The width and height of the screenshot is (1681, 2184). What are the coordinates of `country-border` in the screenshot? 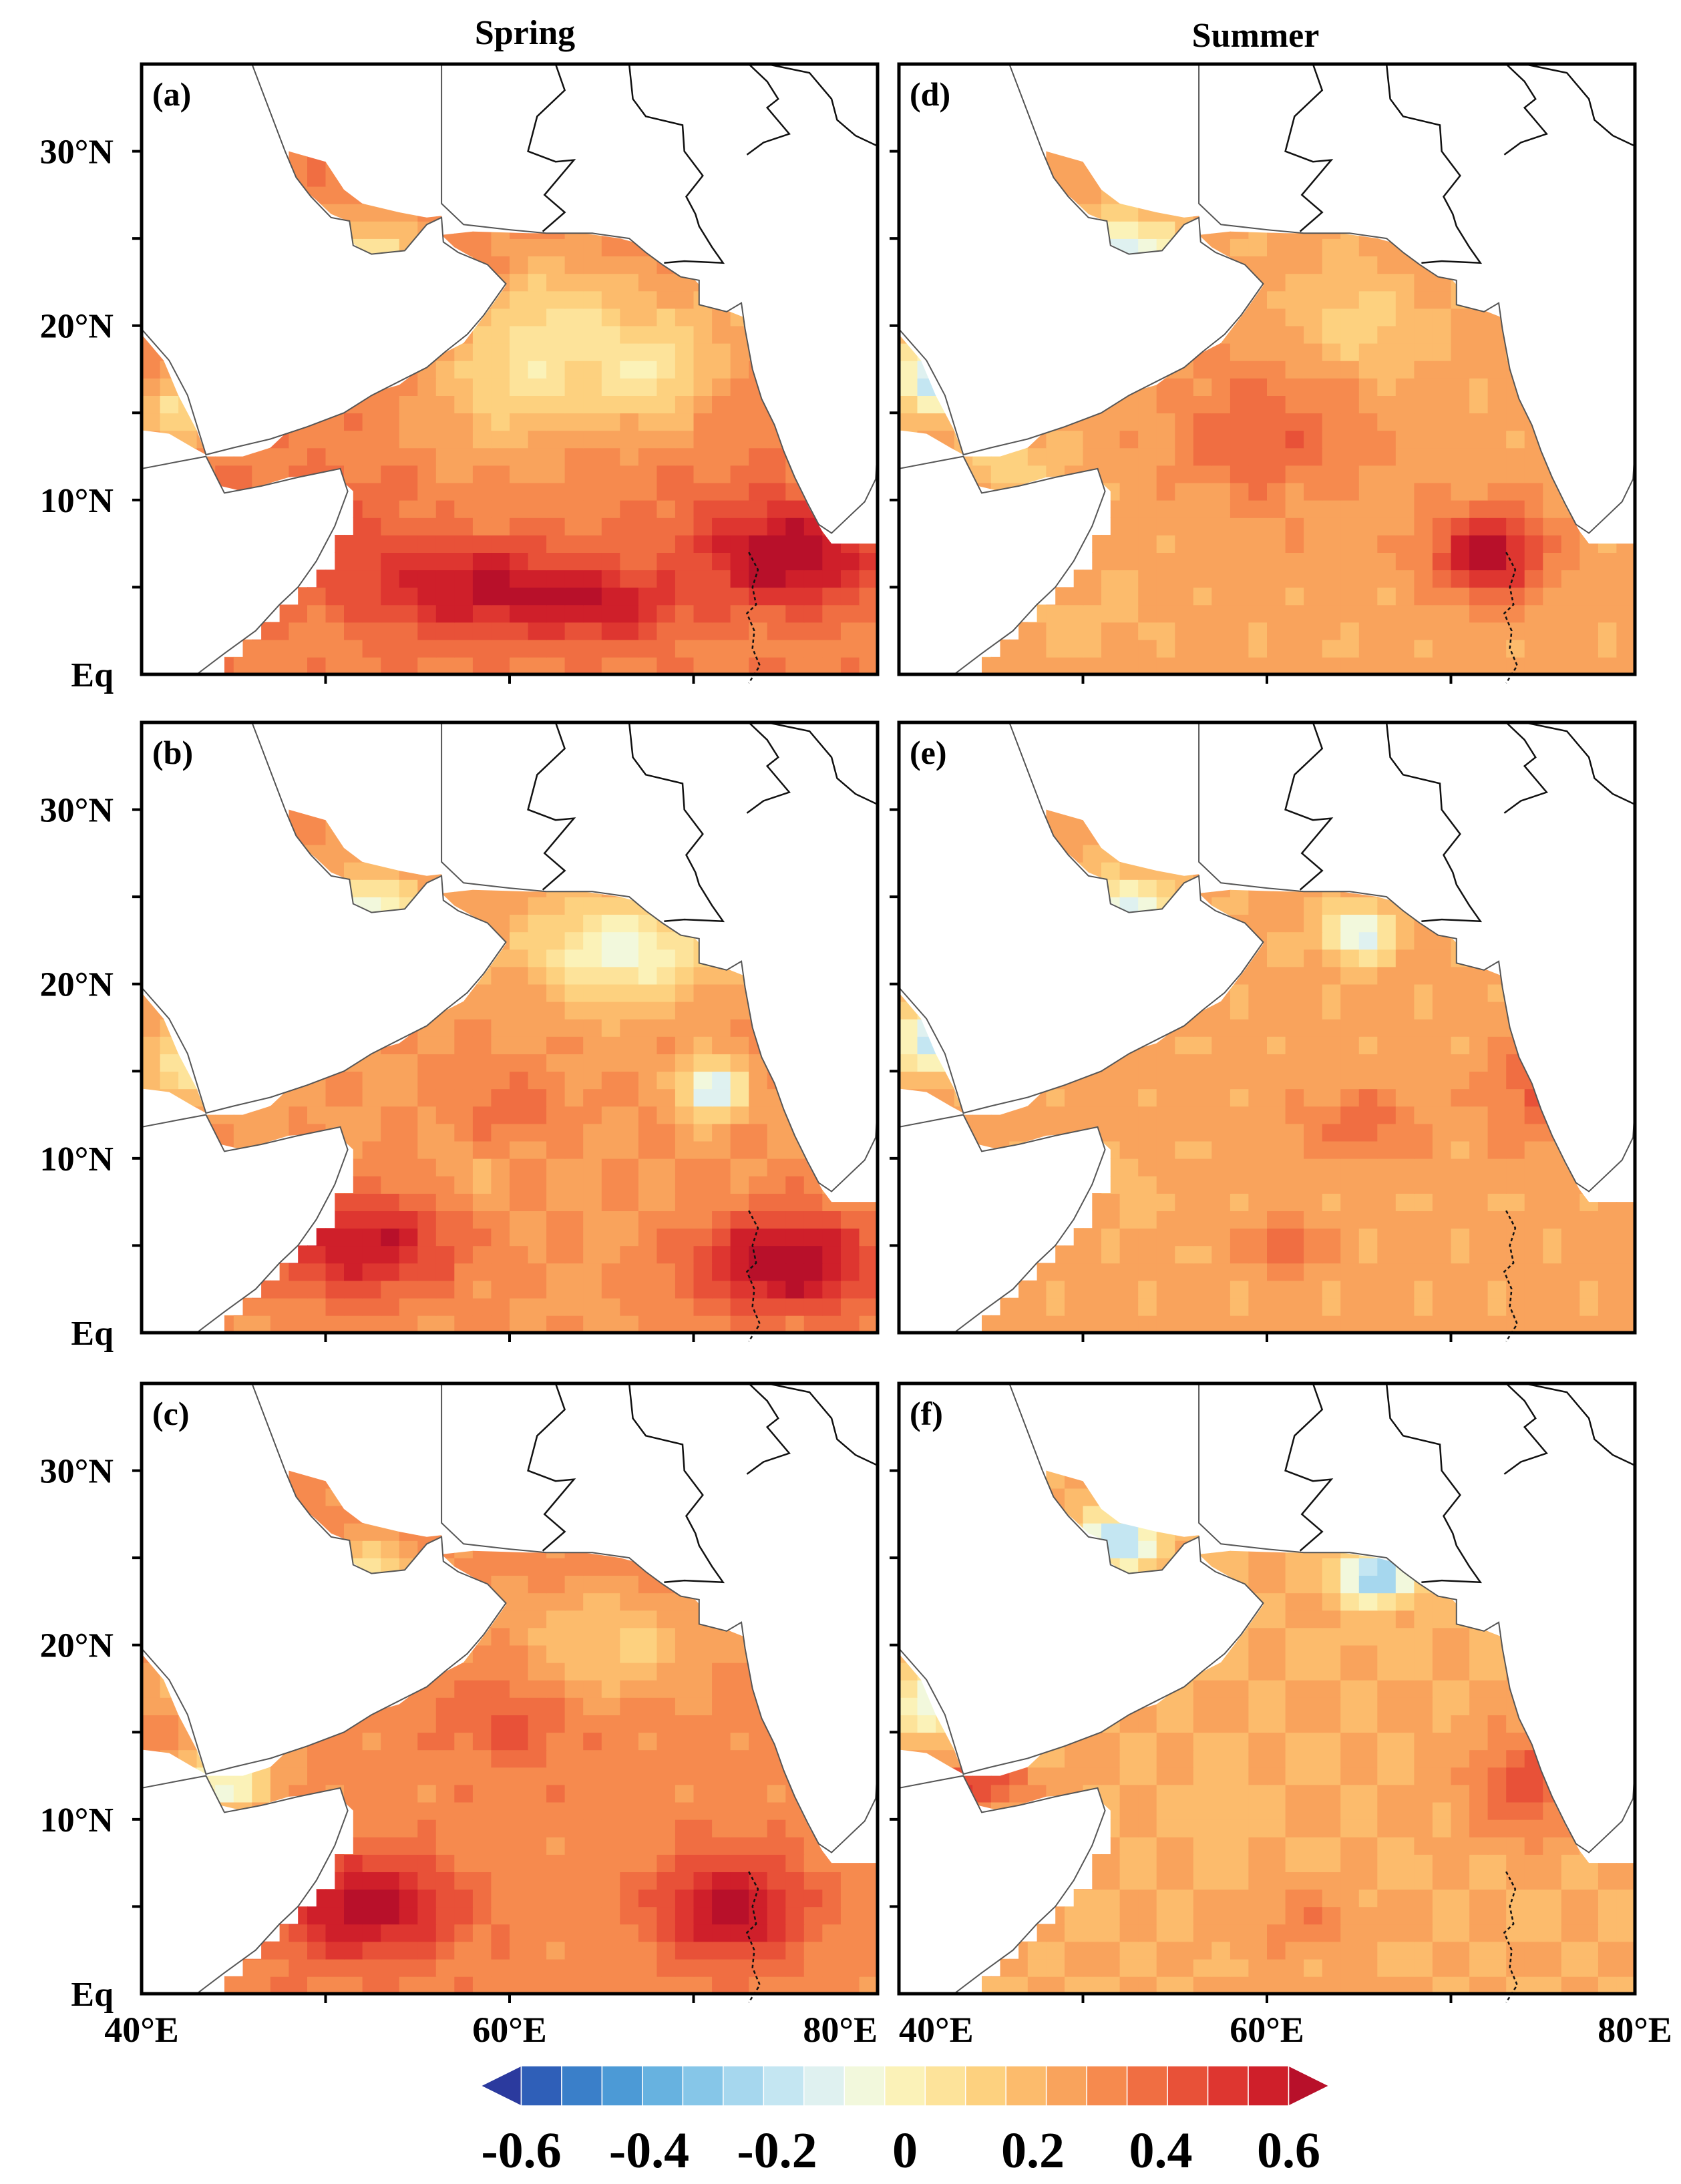 It's located at (676, 163).